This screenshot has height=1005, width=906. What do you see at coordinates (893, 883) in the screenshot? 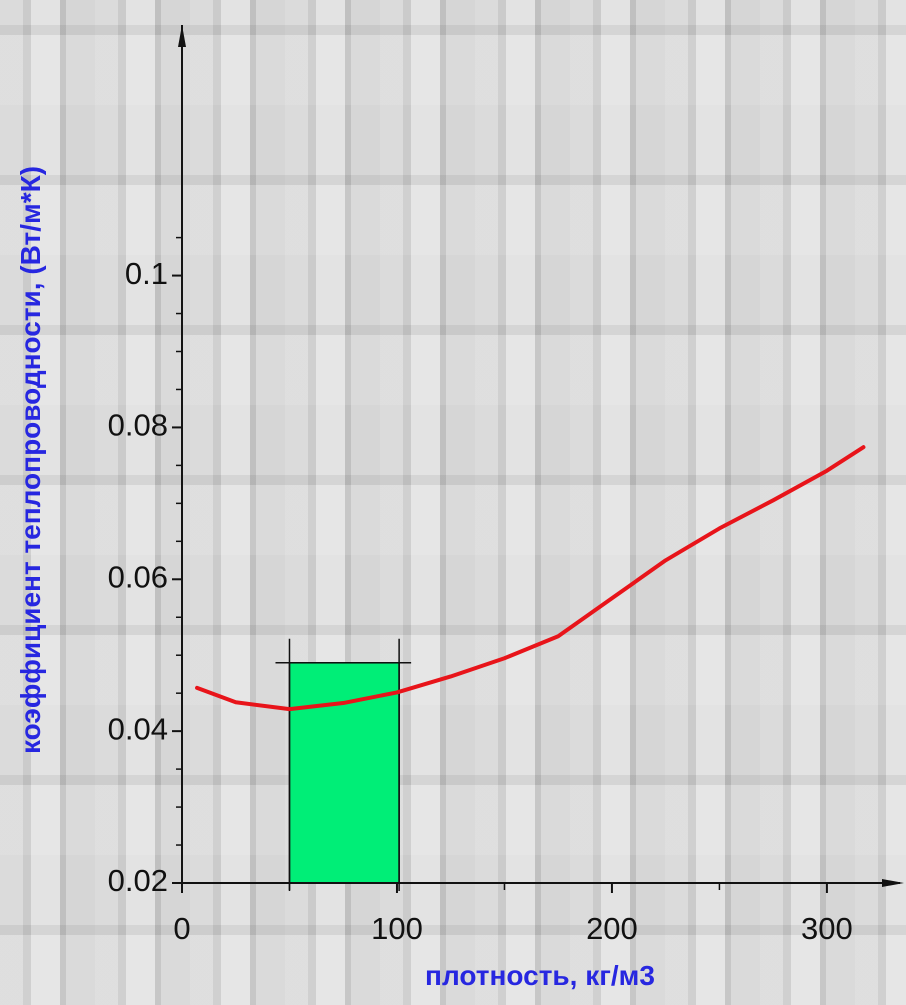
I see `x-arrow` at bounding box center [893, 883].